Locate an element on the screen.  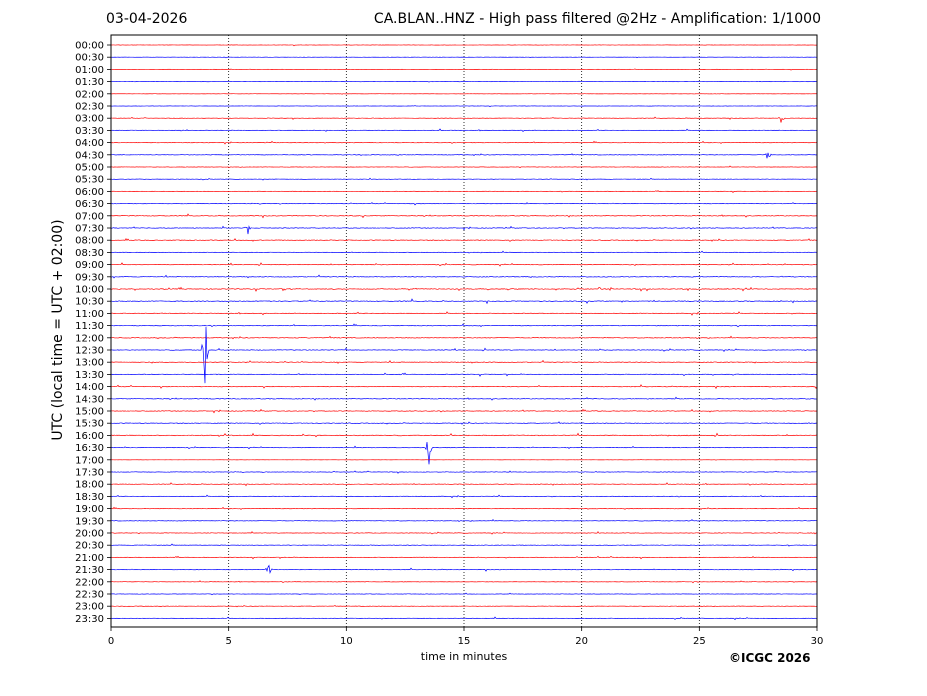
y-tick-label-1730: 17:30 is located at coordinates (89, 473).